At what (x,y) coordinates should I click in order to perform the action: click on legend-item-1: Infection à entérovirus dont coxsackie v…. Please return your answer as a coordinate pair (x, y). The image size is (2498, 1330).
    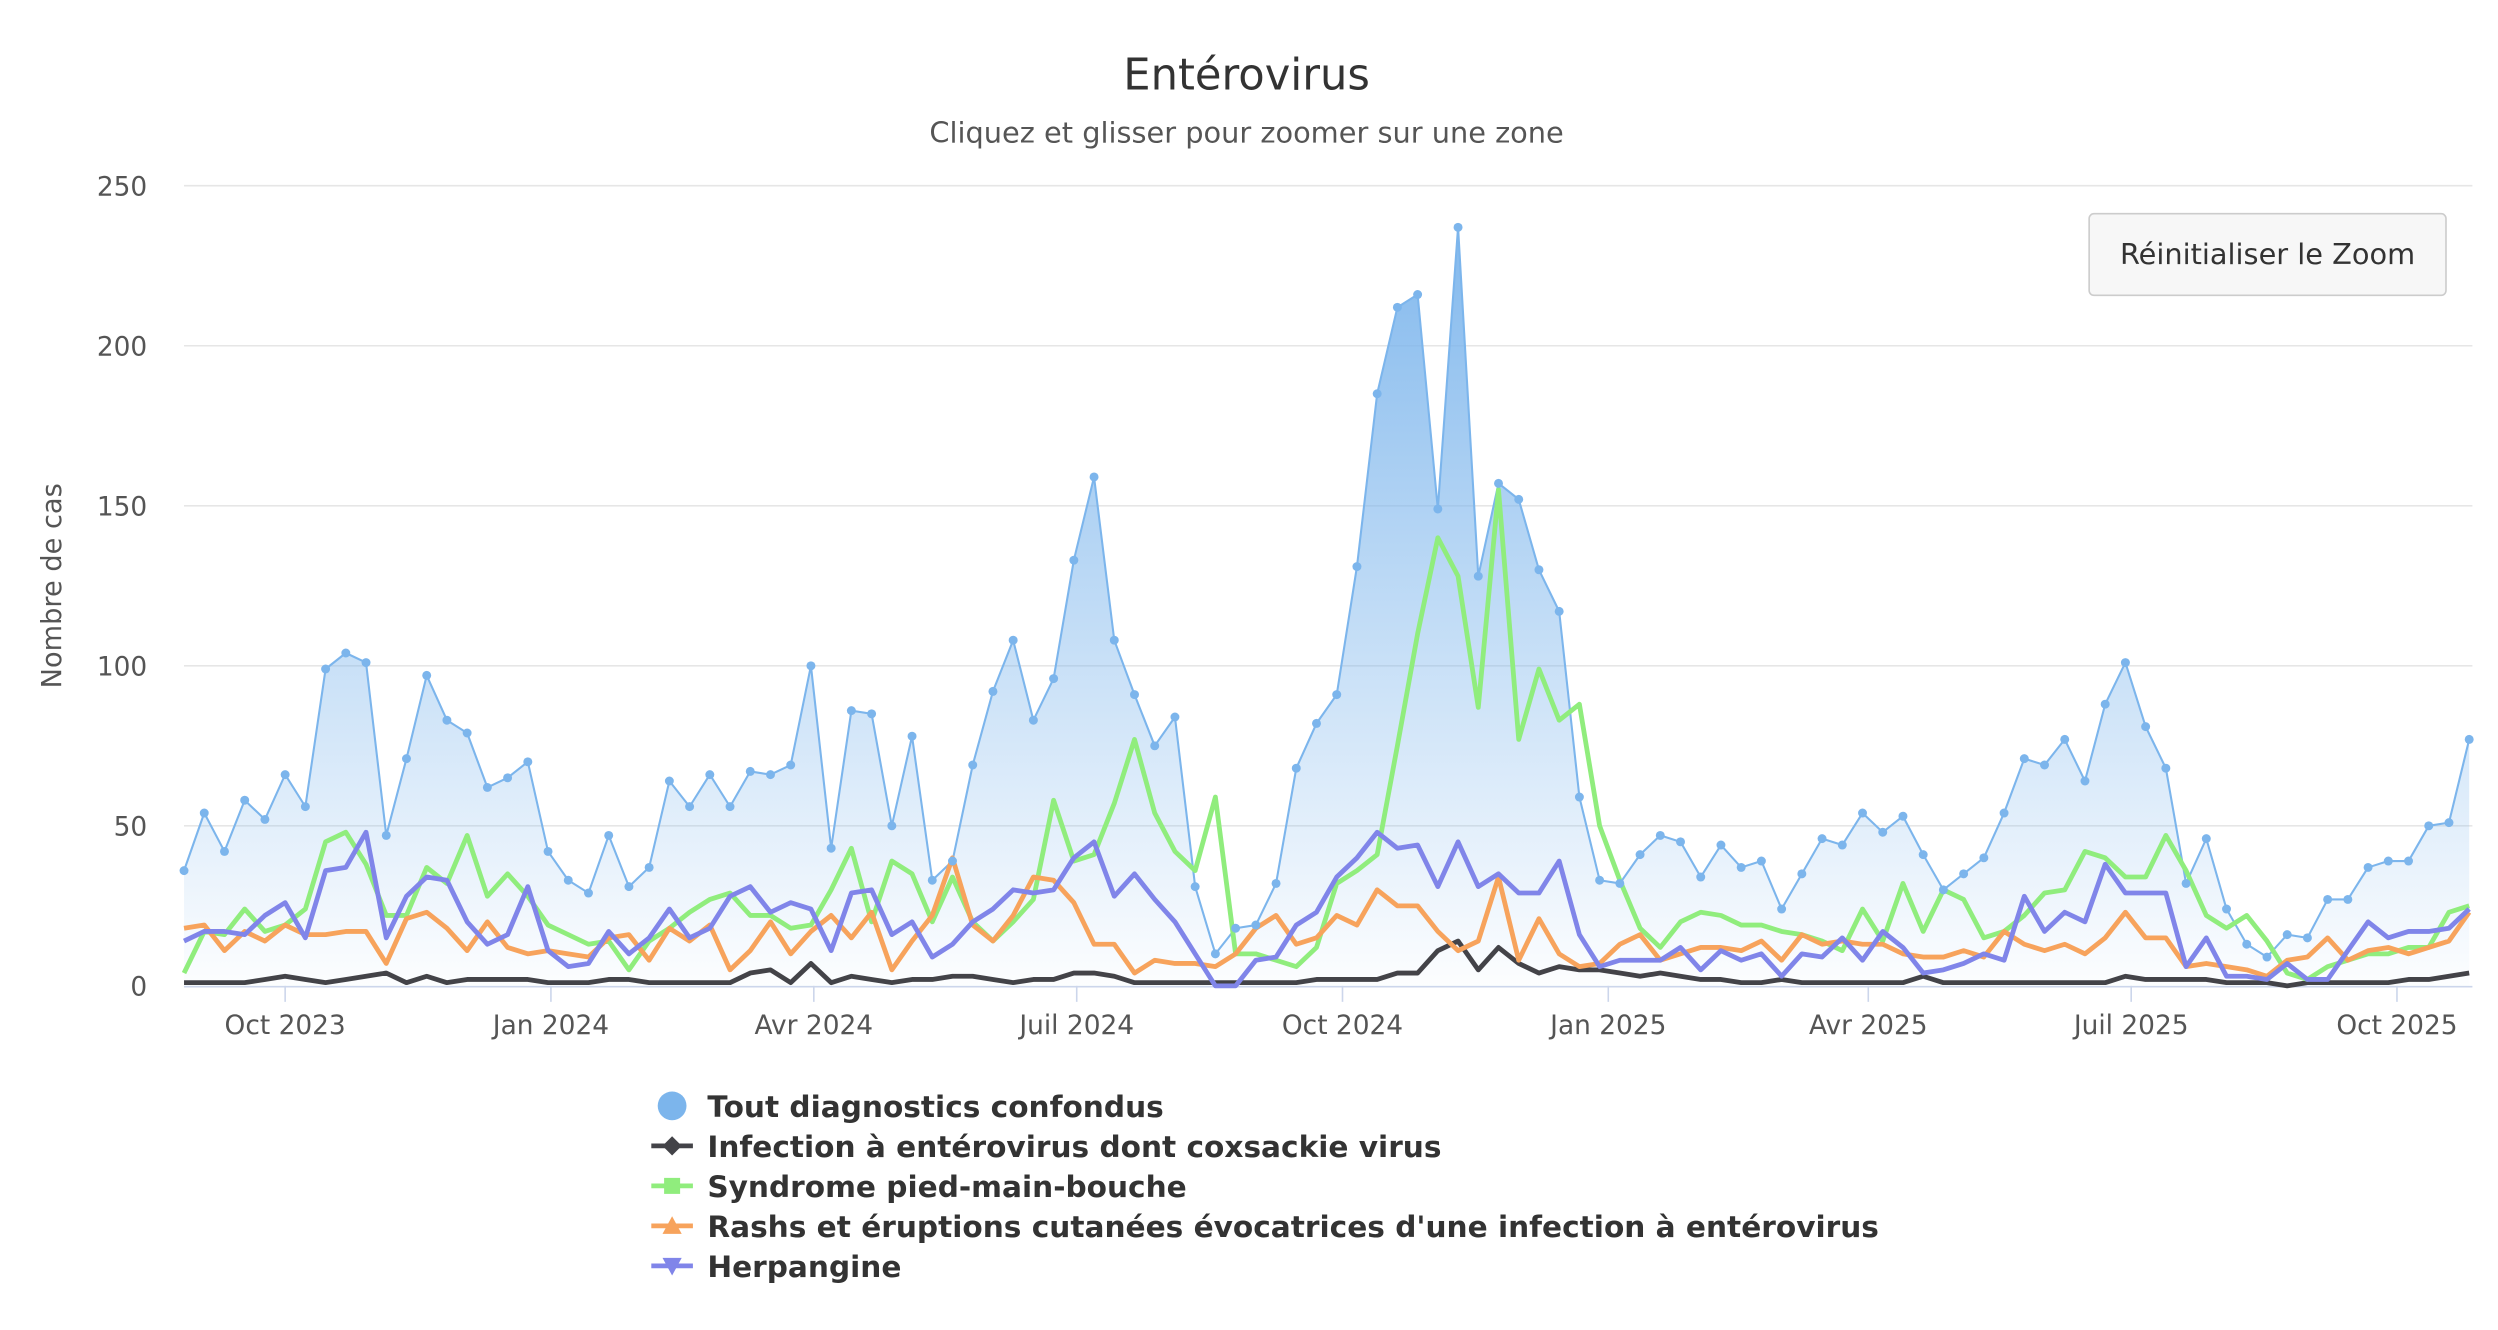
    Looking at the image, I should click on (1046, 1147).